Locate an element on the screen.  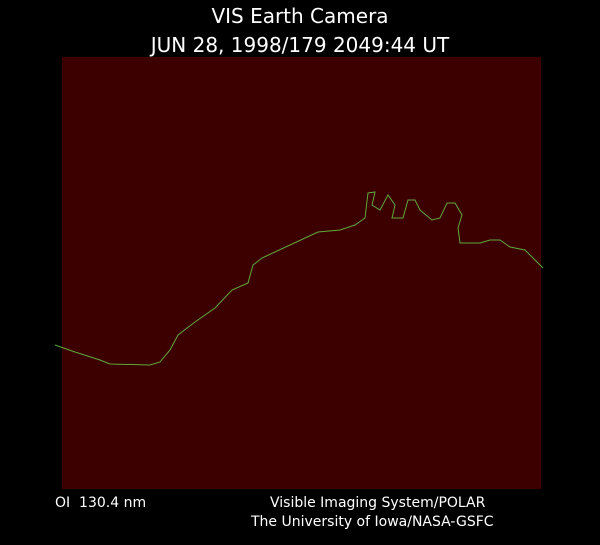
institution-label: The University of Iowa/NASA-GSFC is located at coordinates (372, 522).